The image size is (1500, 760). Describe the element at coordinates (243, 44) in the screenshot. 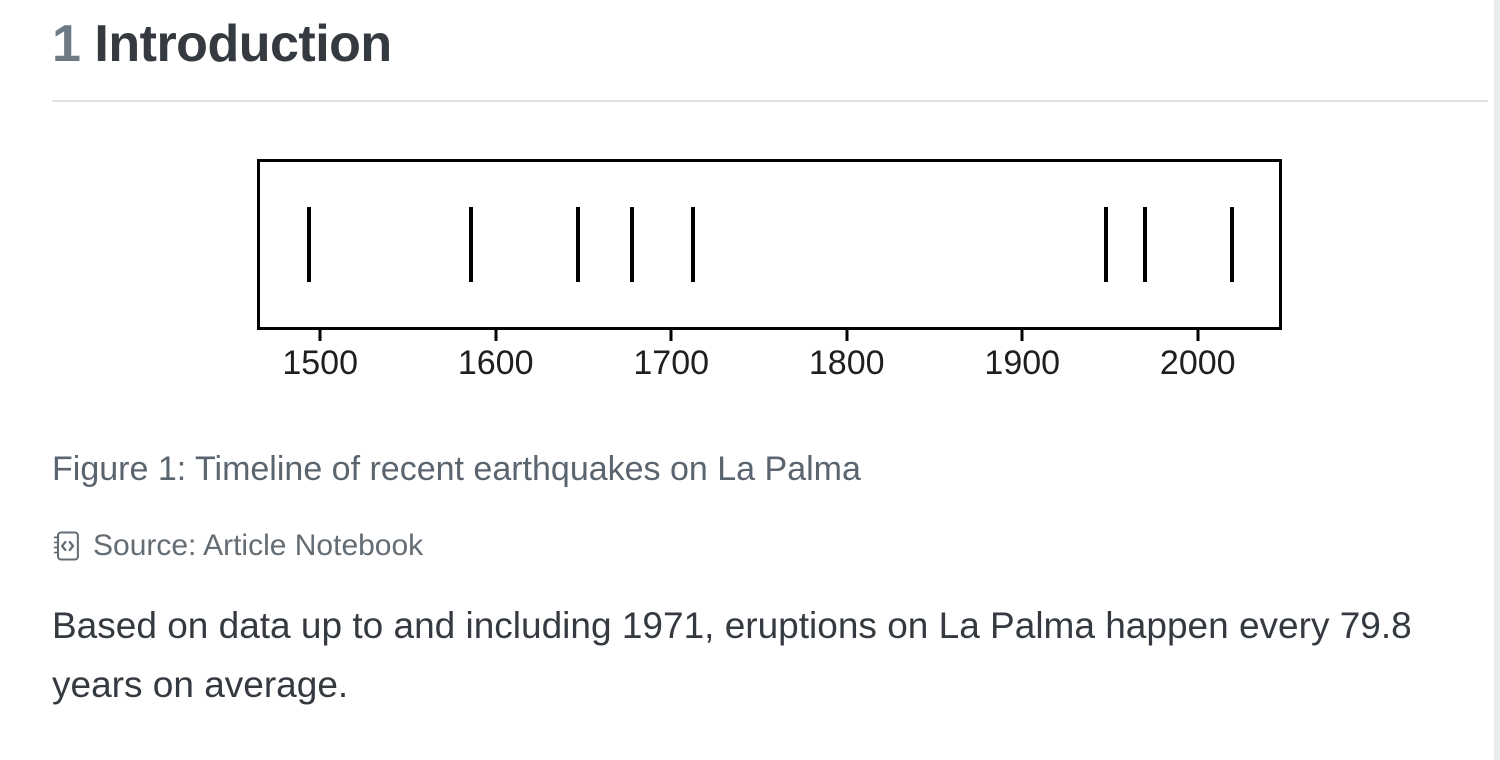

I see `section-title: Introduction` at that location.